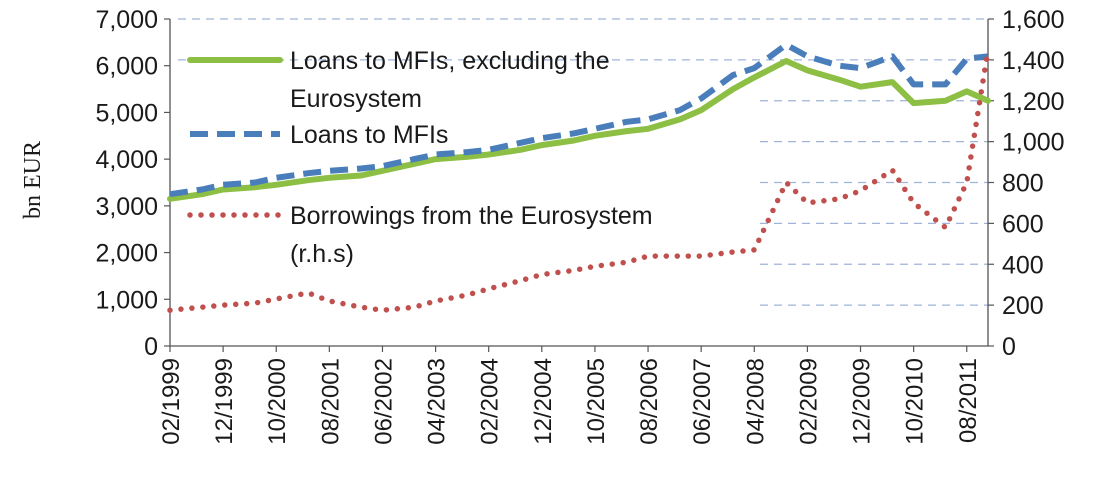 This screenshot has width=1100, height=492. I want to click on x-tick-label: 12/2009, so click(862, 401).